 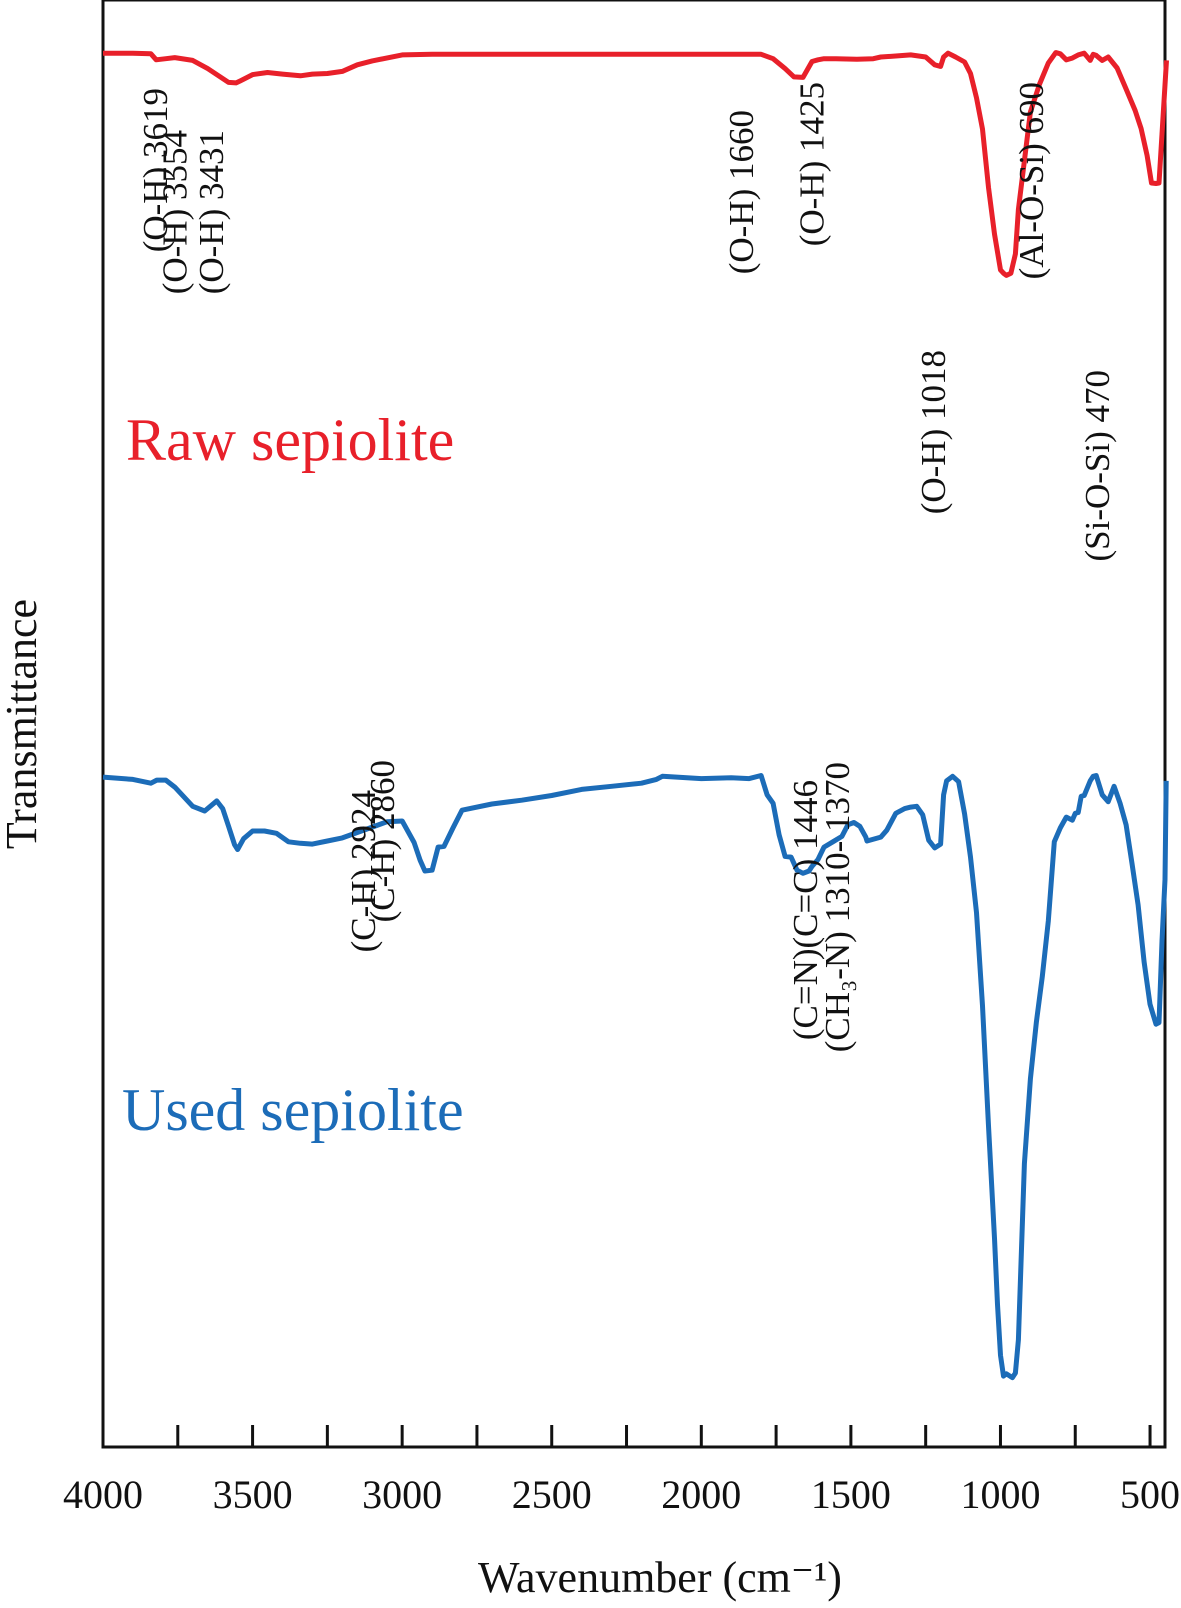 What do you see at coordinates (811, 164) in the screenshot?
I see `peak-annotation: (O-H) 1425` at bounding box center [811, 164].